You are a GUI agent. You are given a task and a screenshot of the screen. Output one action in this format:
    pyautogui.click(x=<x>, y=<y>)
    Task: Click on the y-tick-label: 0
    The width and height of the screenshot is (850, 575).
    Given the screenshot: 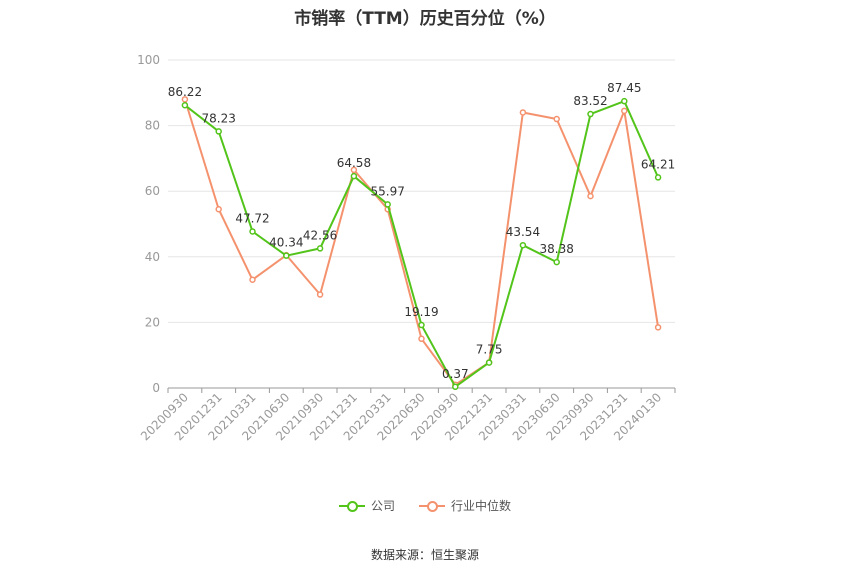 What is the action you would take?
    pyautogui.click(x=156, y=388)
    